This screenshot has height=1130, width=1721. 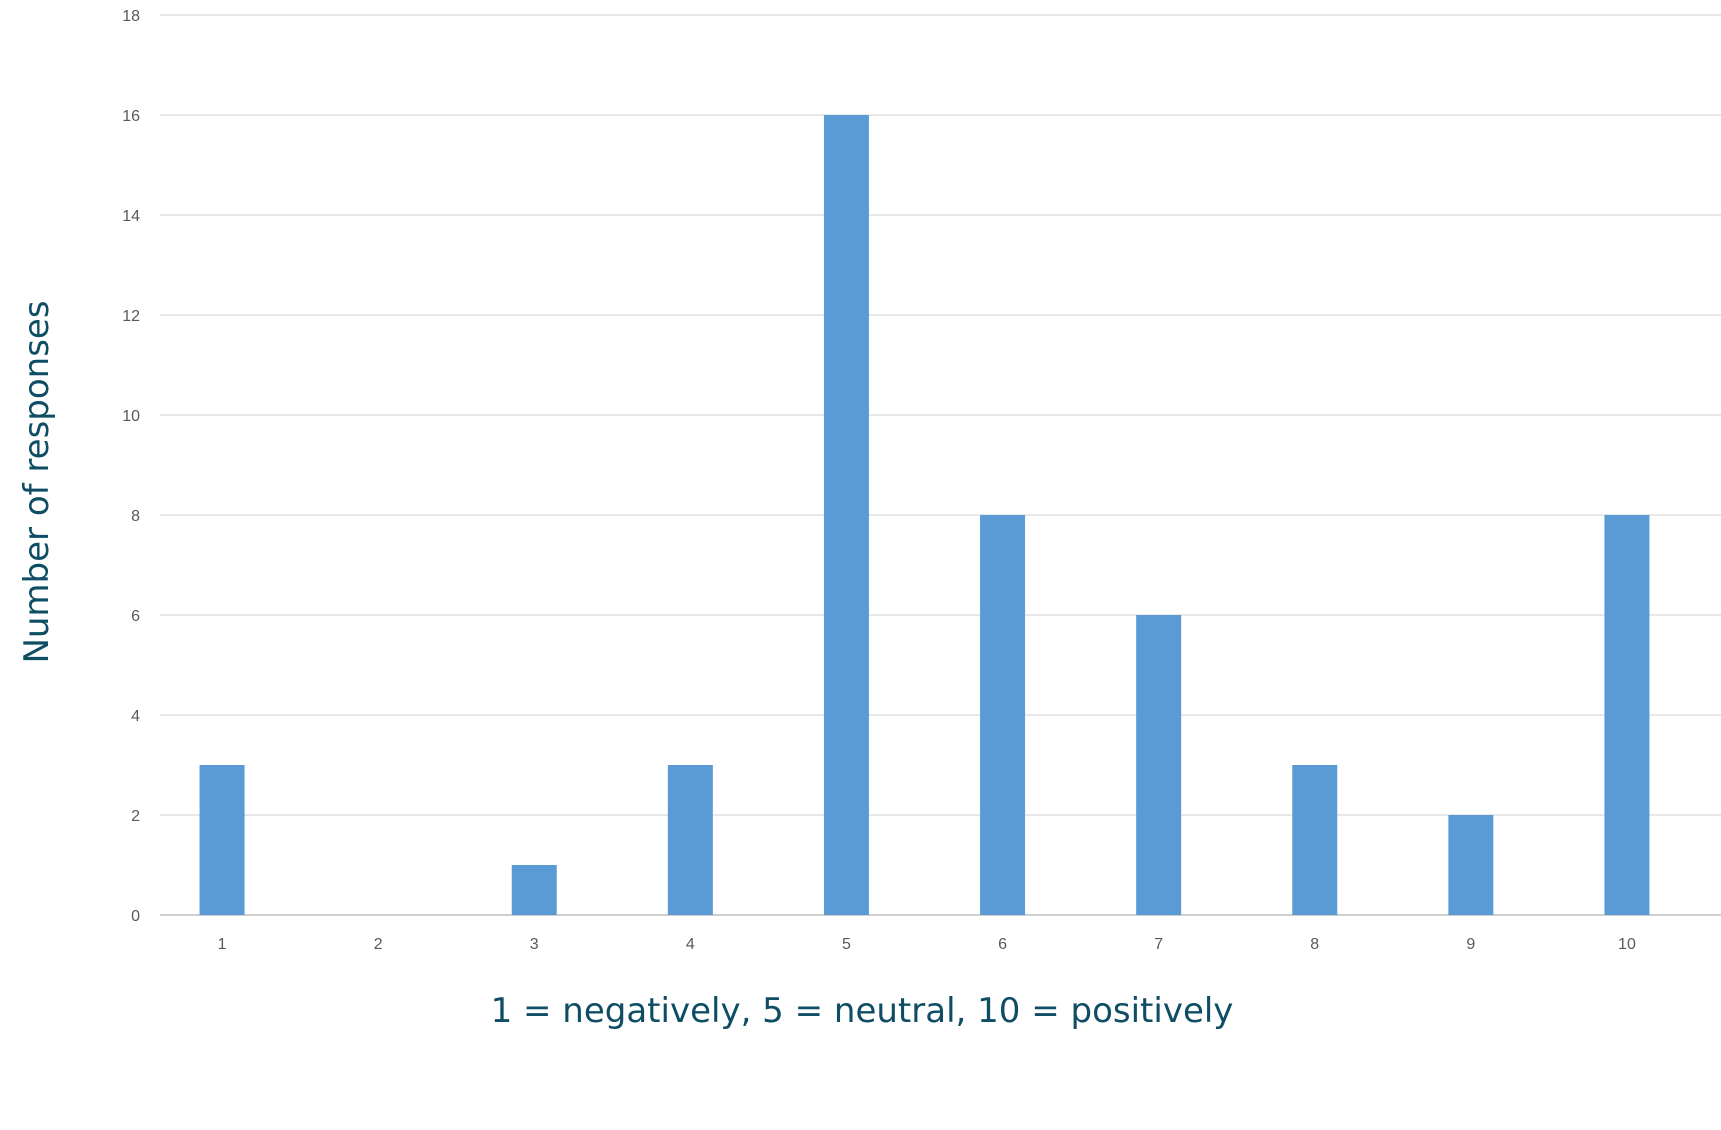 I want to click on y-tick-label: 6, so click(x=135, y=616).